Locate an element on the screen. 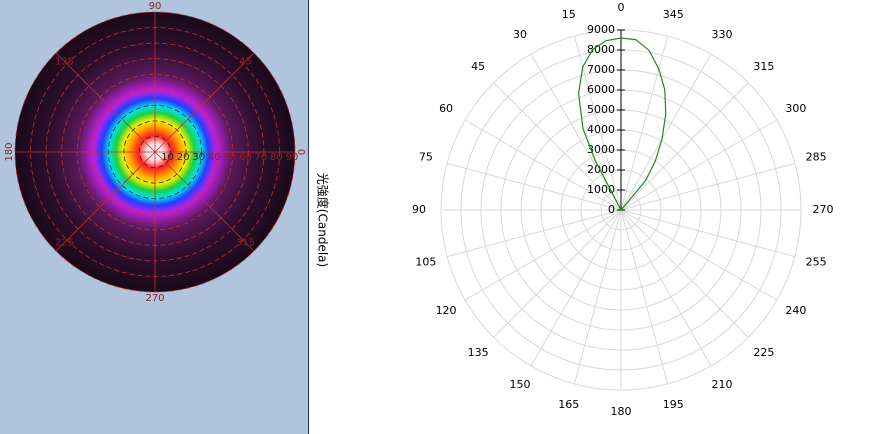 Image resolution: width=893 pixels, height=434 pixels. radial-tick-label: 40 is located at coordinates (214, 157).